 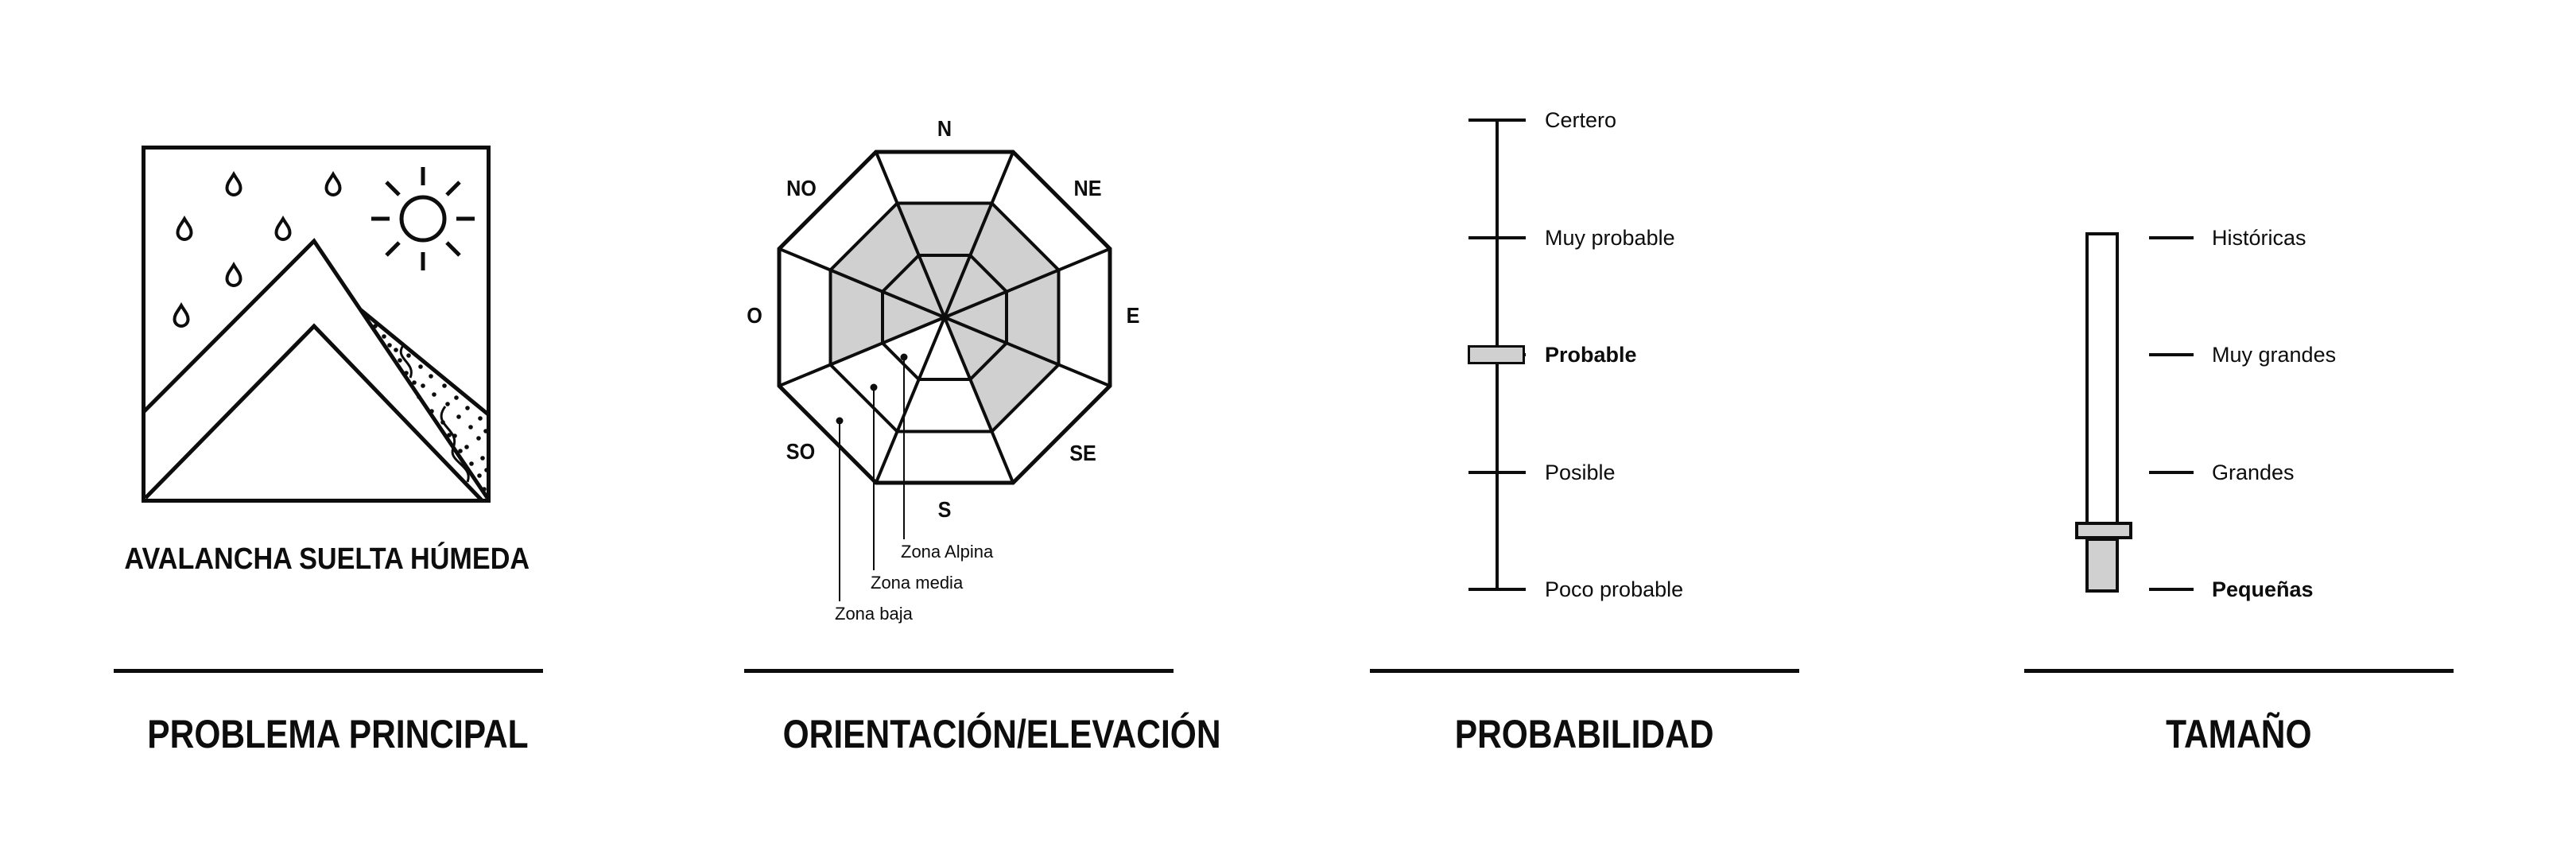 I want to click on divider-probabilidad, so click(x=1584, y=671).